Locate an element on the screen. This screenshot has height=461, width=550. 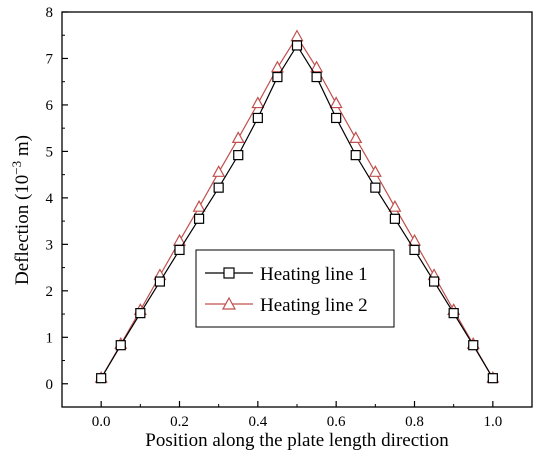
y-tick-label: 0 is located at coordinates (50, 385).